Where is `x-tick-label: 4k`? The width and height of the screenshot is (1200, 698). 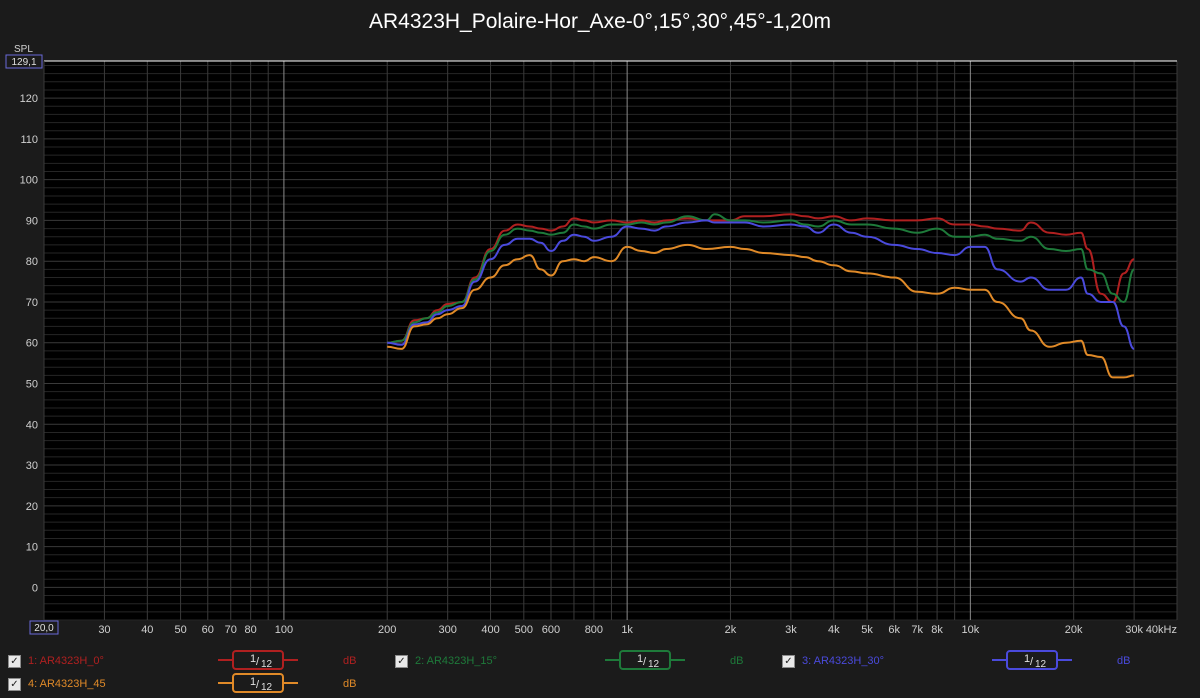
x-tick-label: 4k is located at coordinates (834, 630).